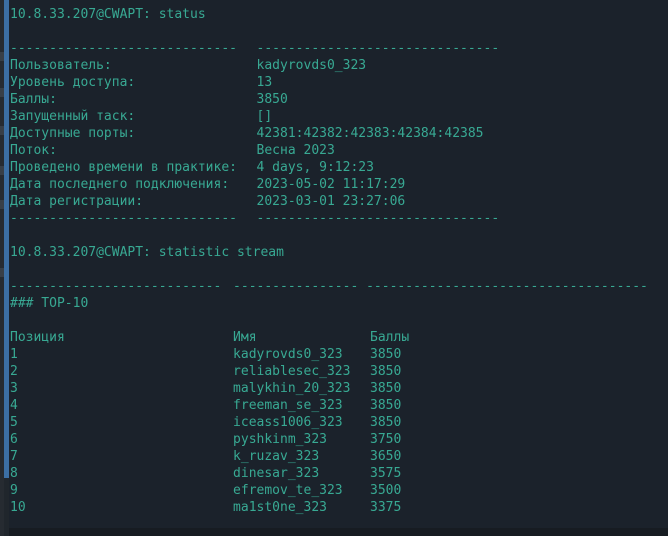 This screenshot has height=536, width=668. Describe the element at coordinates (18, 507) in the screenshot. I see `cell-position: 10` at that location.